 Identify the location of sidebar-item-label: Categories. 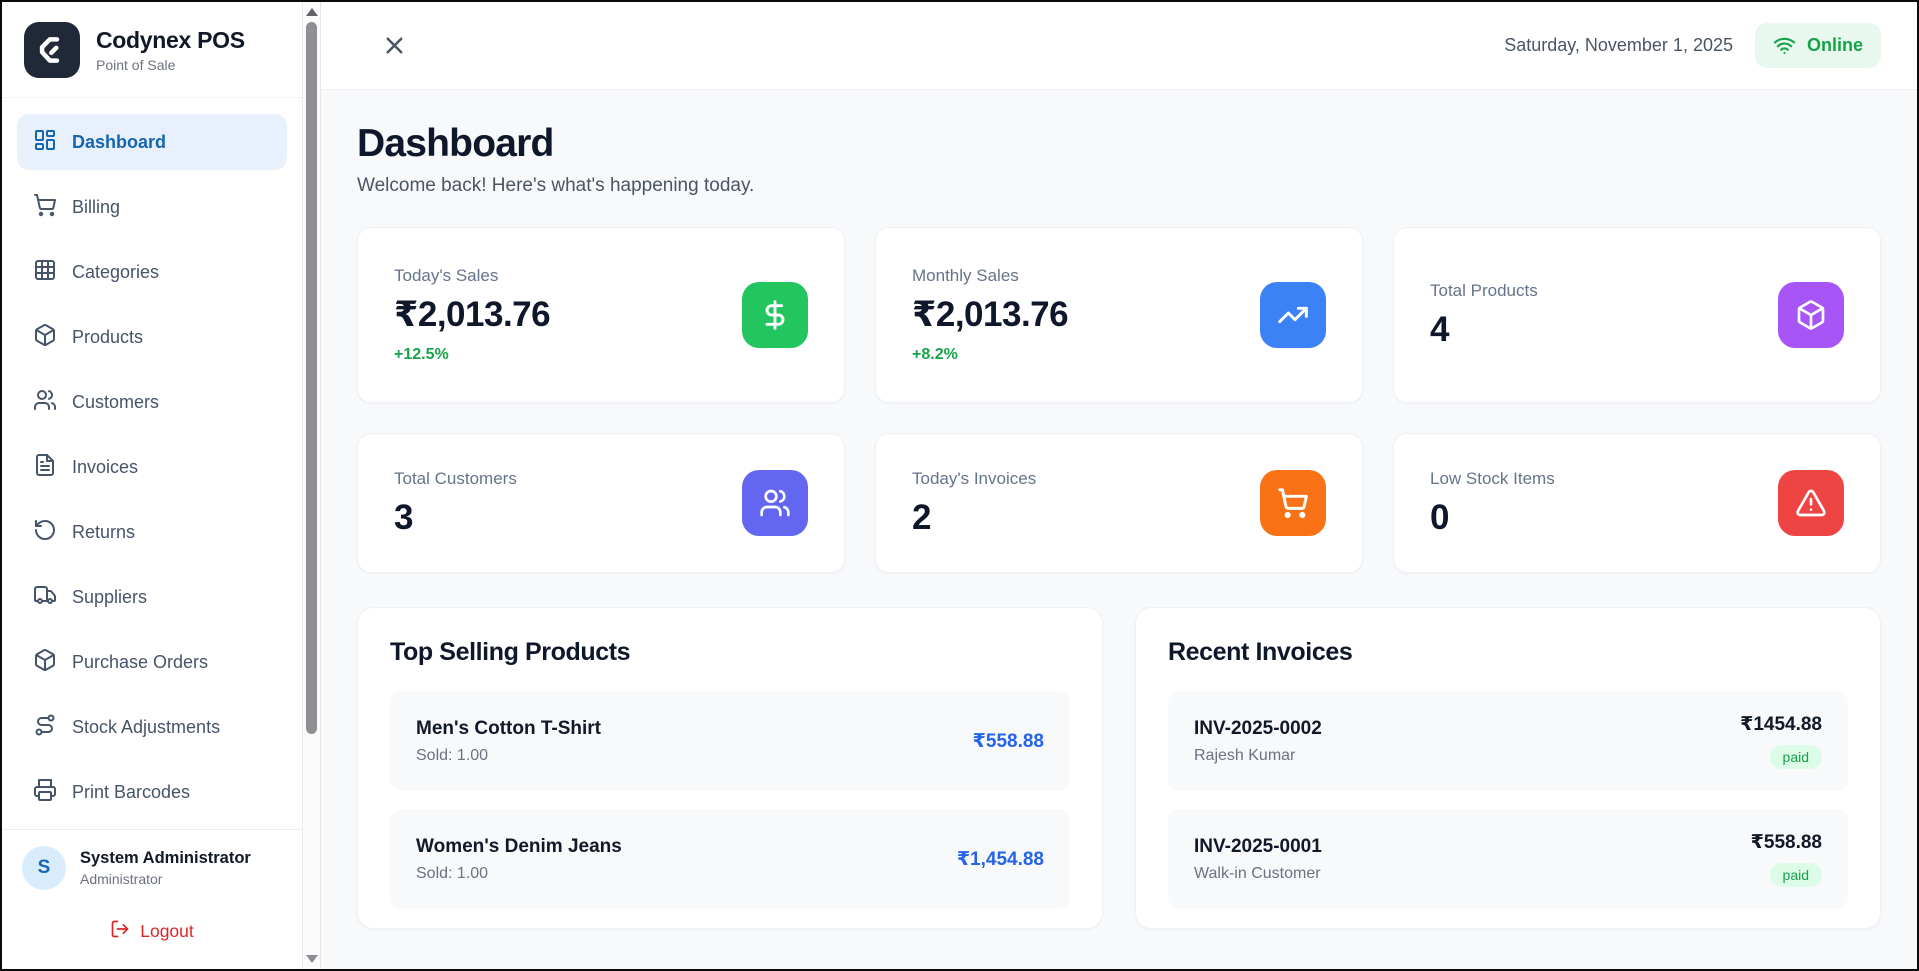
(116, 271).